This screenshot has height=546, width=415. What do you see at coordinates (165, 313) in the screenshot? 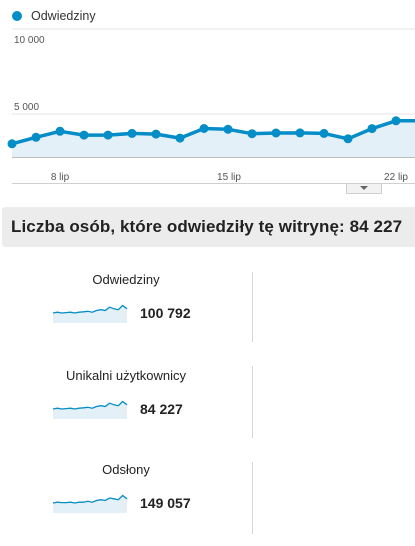
I see `metric-value: 100 792` at bounding box center [165, 313].